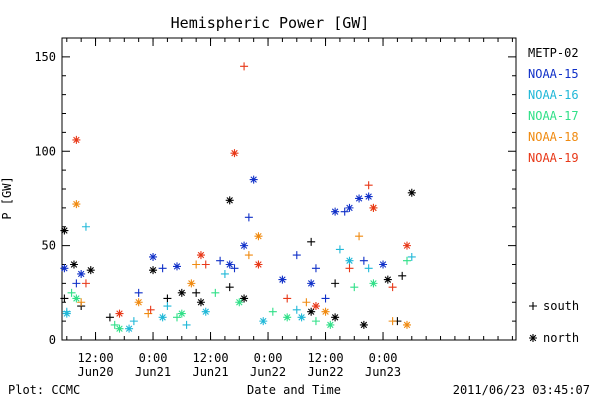 This screenshot has width=600, height=400. I want to click on legend-entry-noaa-18: NOAA-18, so click(553, 137).